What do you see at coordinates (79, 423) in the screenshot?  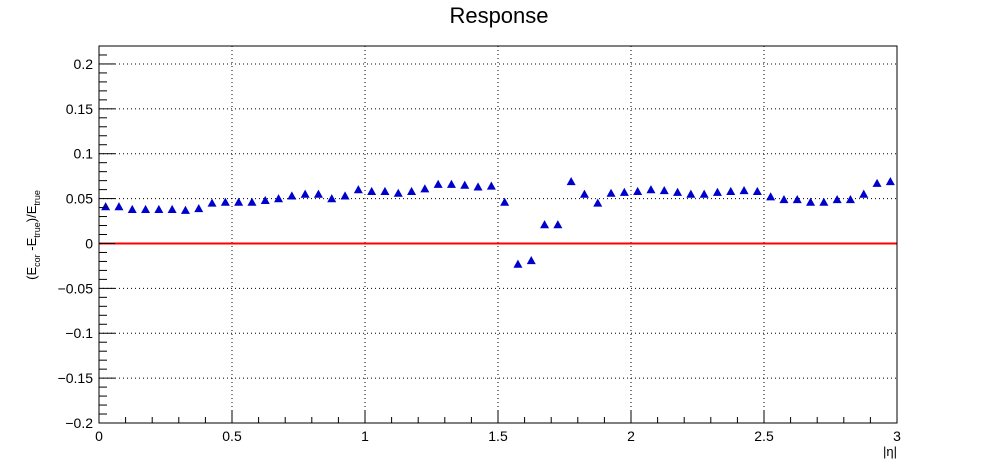 I see `y-tick-label: −0.2` at bounding box center [79, 423].